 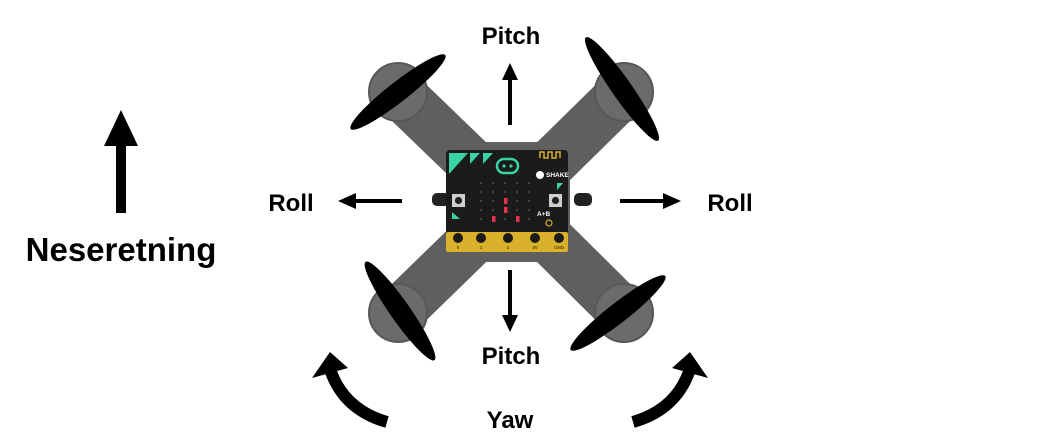 What do you see at coordinates (290, 203) in the screenshot?
I see `roll-label-left: Roll` at bounding box center [290, 203].